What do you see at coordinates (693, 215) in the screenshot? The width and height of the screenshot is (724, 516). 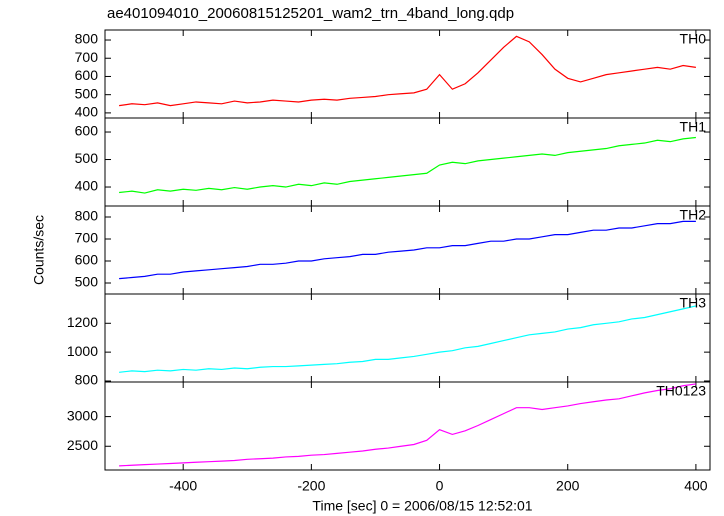 I see `series-label: TH2` at bounding box center [693, 215].